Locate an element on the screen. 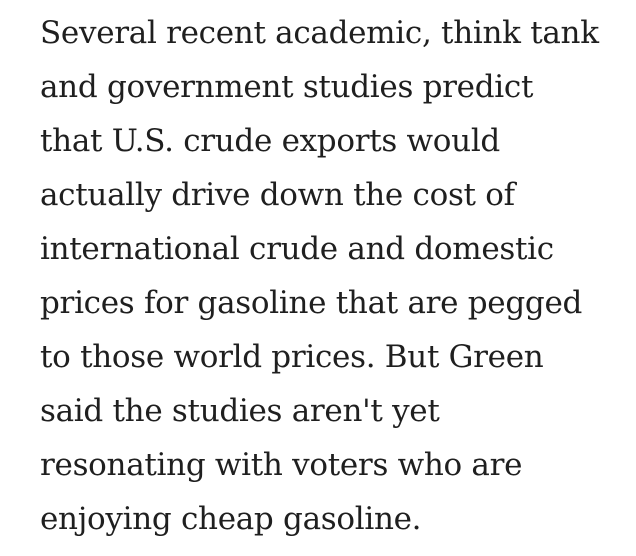 The height and width of the screenshot is (556, 636). paragraph-line: and government studies predict is located at coordinates (287, 87).